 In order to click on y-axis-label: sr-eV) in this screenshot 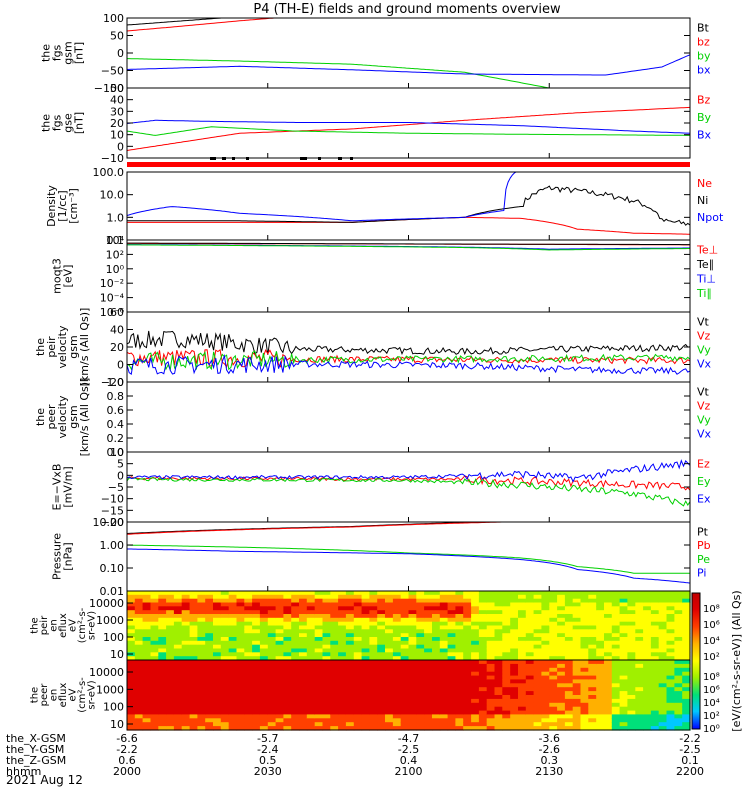, I will do `click(92, 625)`.